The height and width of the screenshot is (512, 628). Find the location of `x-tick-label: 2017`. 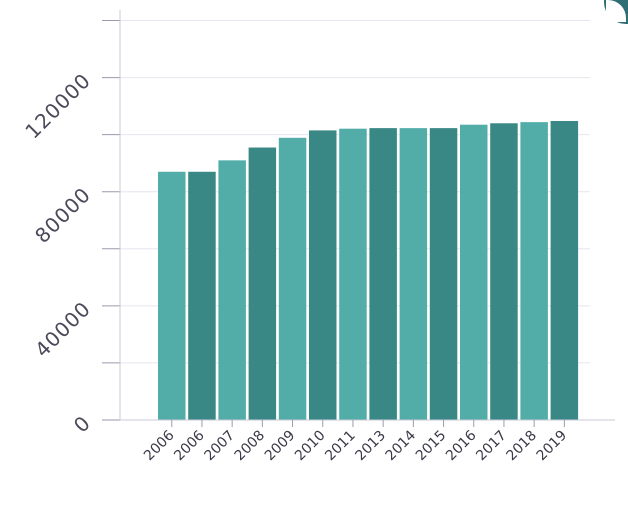

x-tick-label: 2017 is located at coordinates (491, 446).